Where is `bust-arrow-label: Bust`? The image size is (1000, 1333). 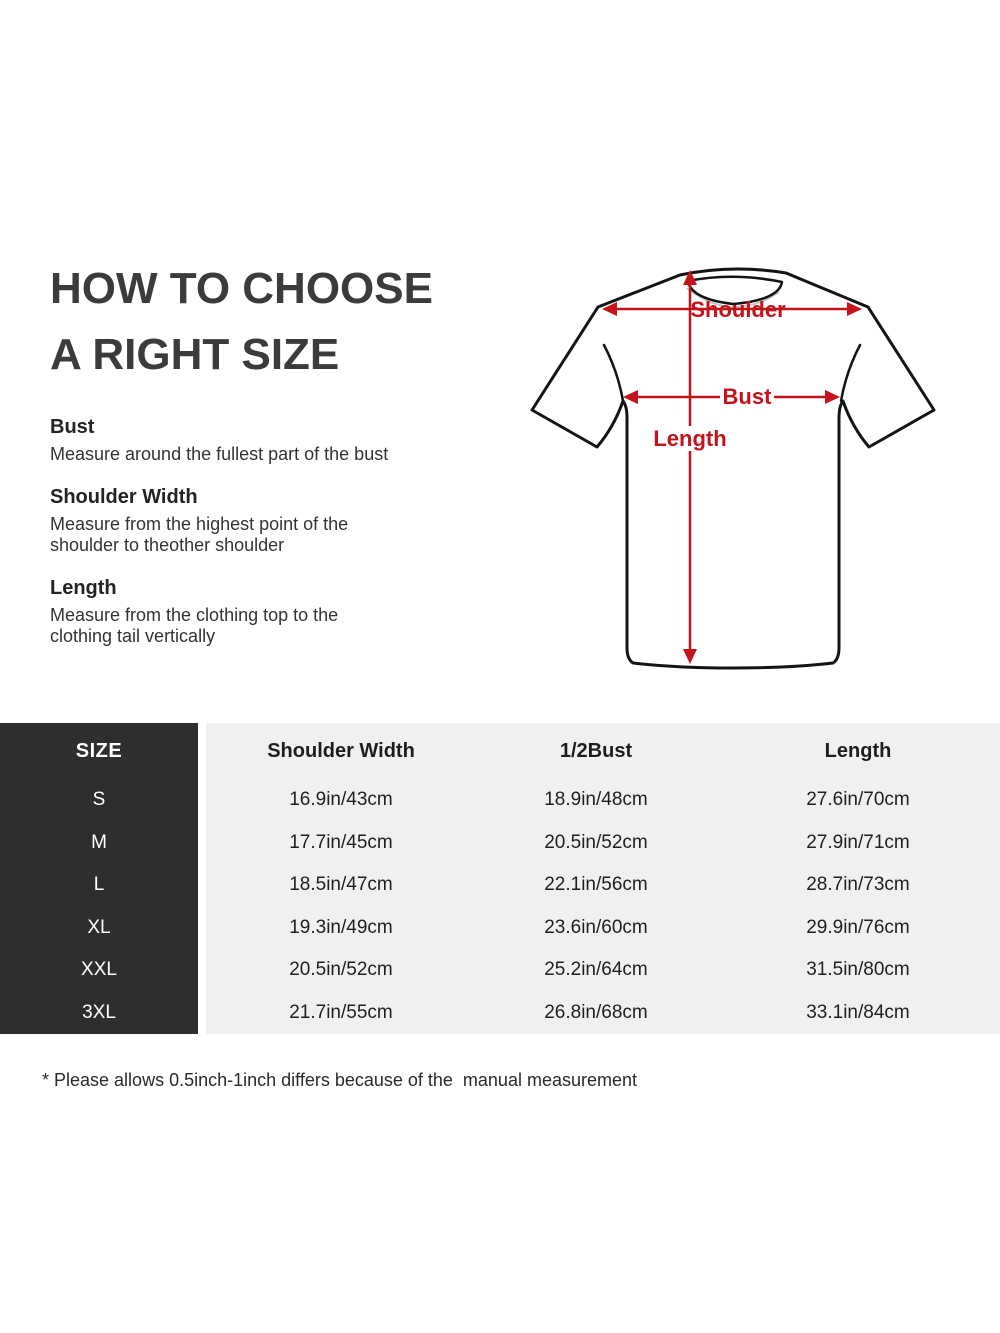
bust-arrow-label: Bust is located at coordinates (748, 396).